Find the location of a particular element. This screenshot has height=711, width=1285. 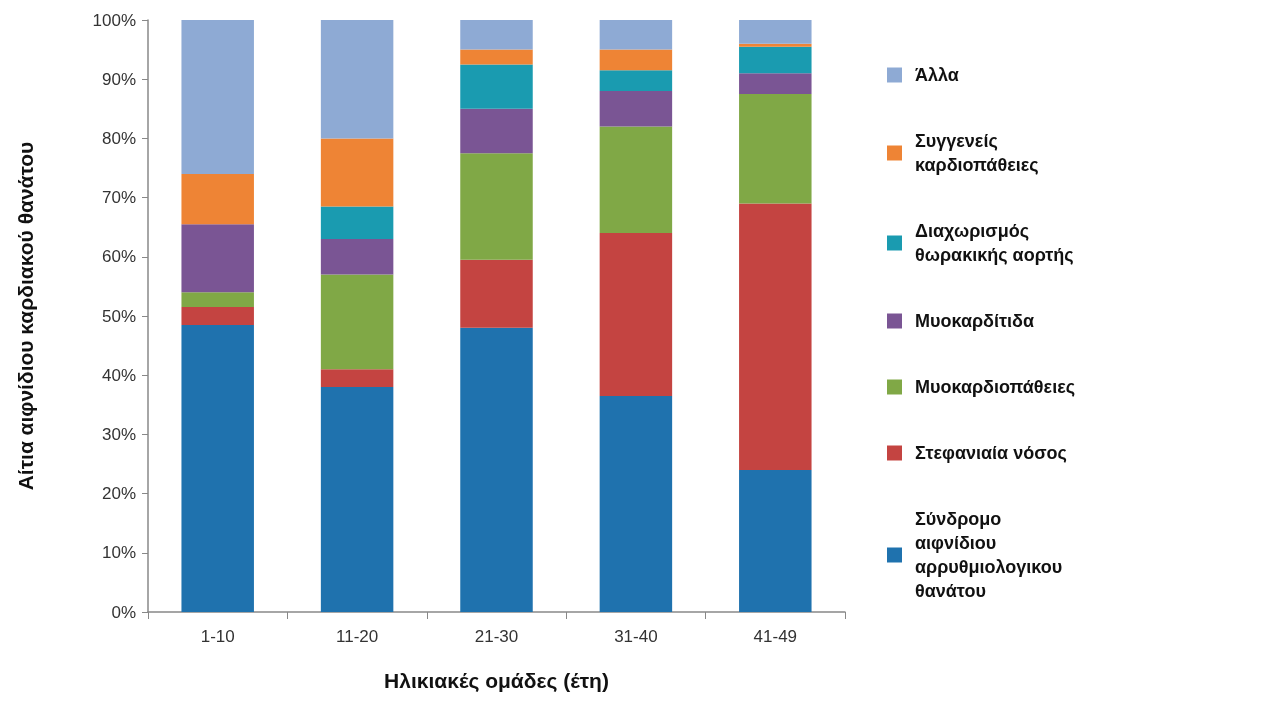

y-tick-label: 60% is located at coordinates (118, 257).